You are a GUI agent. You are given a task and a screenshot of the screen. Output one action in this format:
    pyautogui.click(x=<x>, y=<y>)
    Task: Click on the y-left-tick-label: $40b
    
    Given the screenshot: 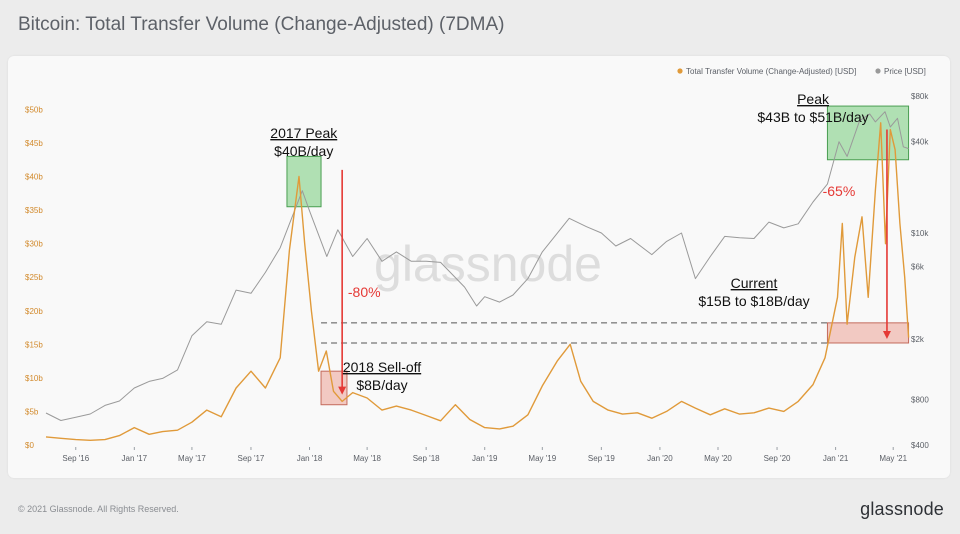 What is the action you would take?
    pyautogui.click(x=34, y=177)
    